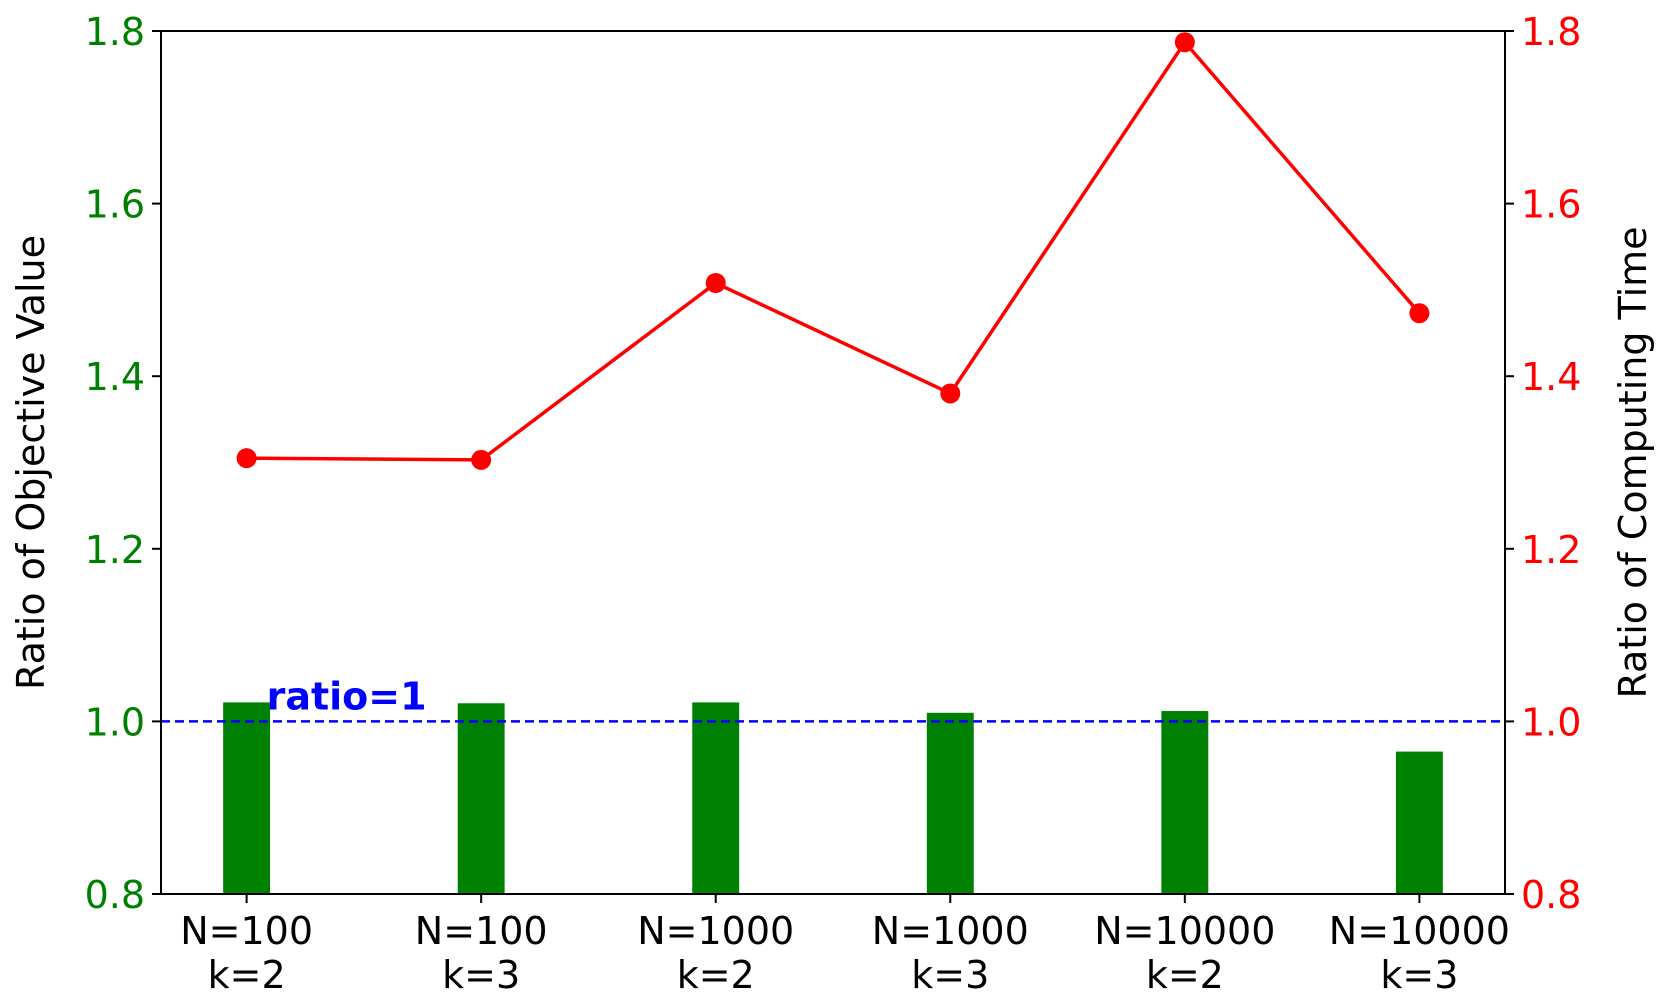 The width and height of the screenshot is (1659, 1007). Describe the element at coordinates (115, 722) in the screenshot. I see `y-tick-label: 1.0` at that location.